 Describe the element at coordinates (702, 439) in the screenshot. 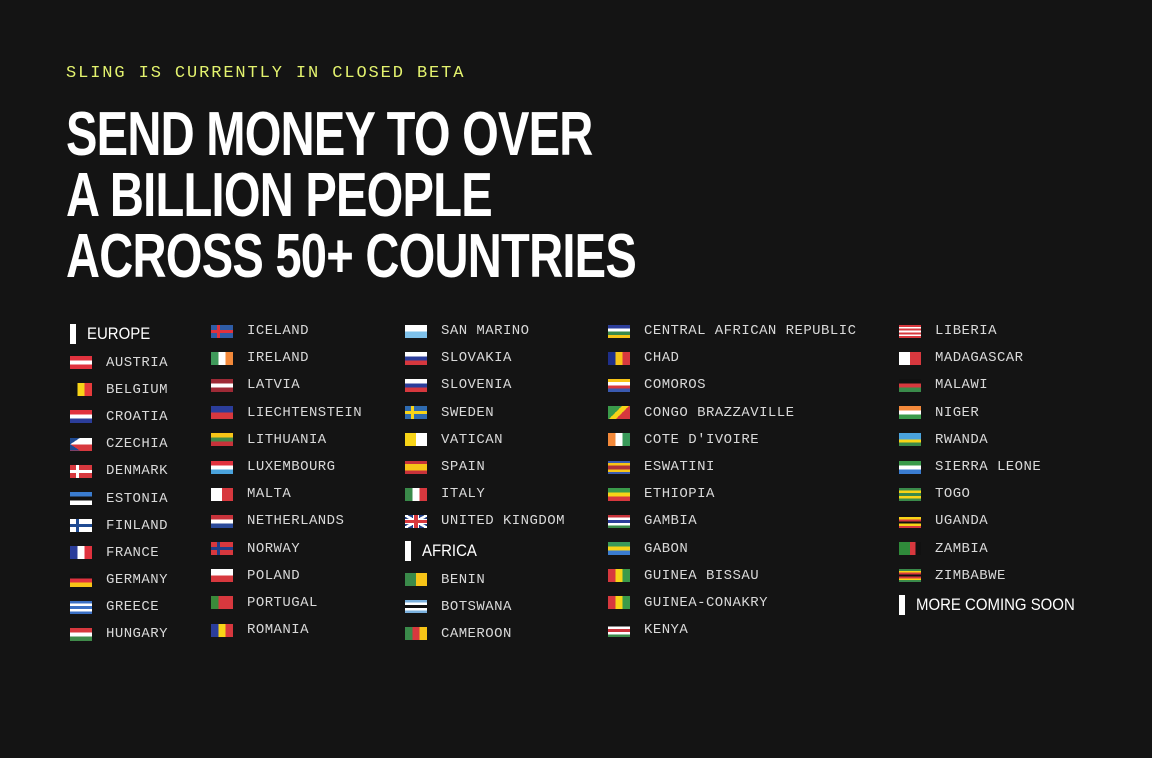

I see `country-name: COTE D'IVOIRE` at that location.